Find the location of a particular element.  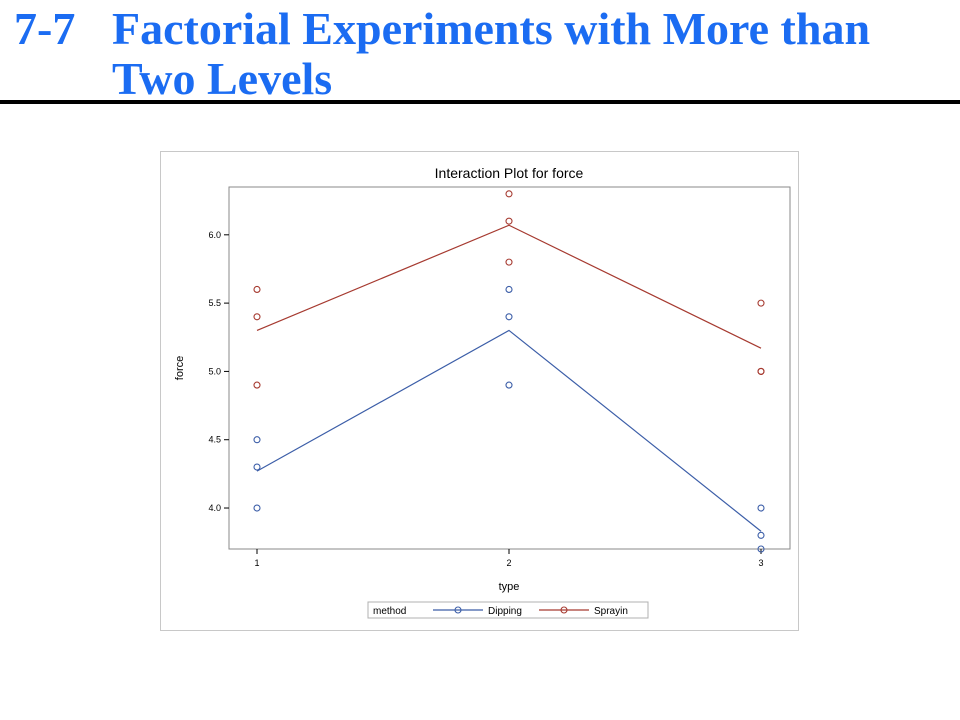

sprayin-mean-line is located at coordinates (509, 286).